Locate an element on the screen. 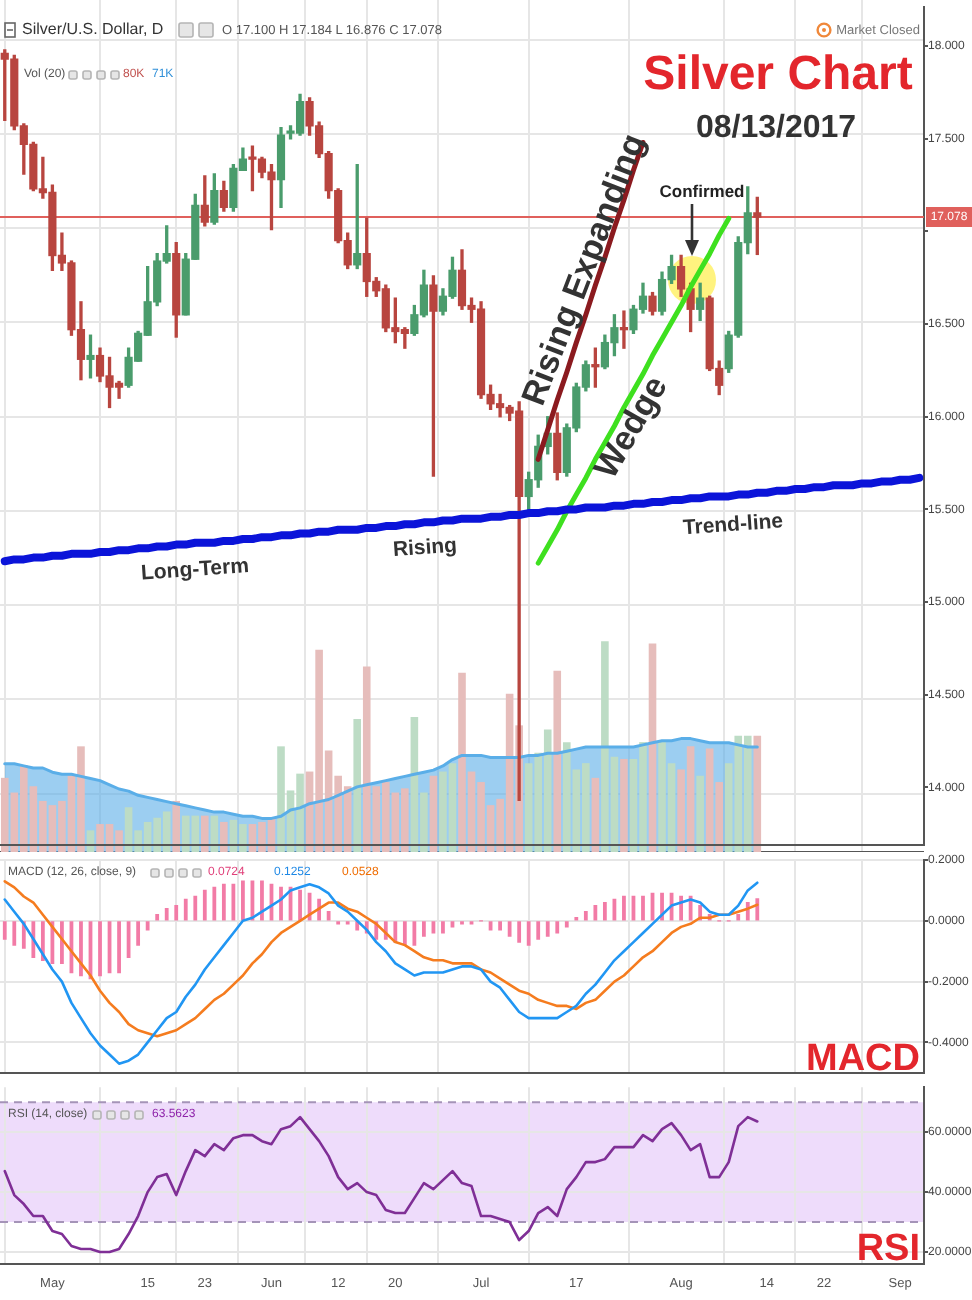 The height and width of the screenshot is (1300, 972). annotation: Confirmed is located at coordinates (702, 190).